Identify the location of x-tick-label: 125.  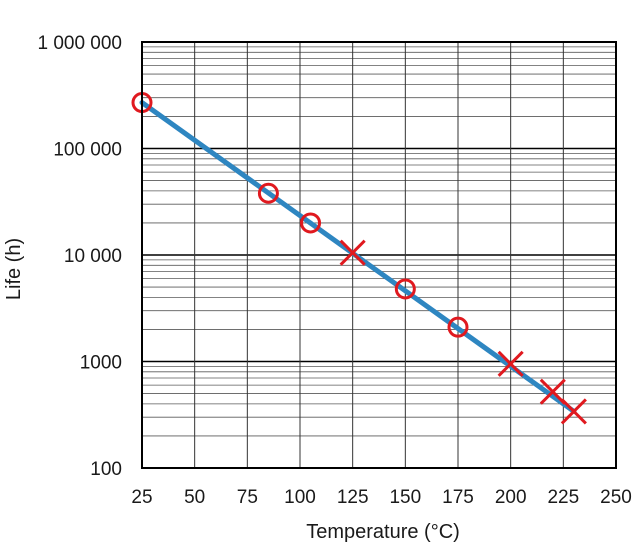
(353, 497).